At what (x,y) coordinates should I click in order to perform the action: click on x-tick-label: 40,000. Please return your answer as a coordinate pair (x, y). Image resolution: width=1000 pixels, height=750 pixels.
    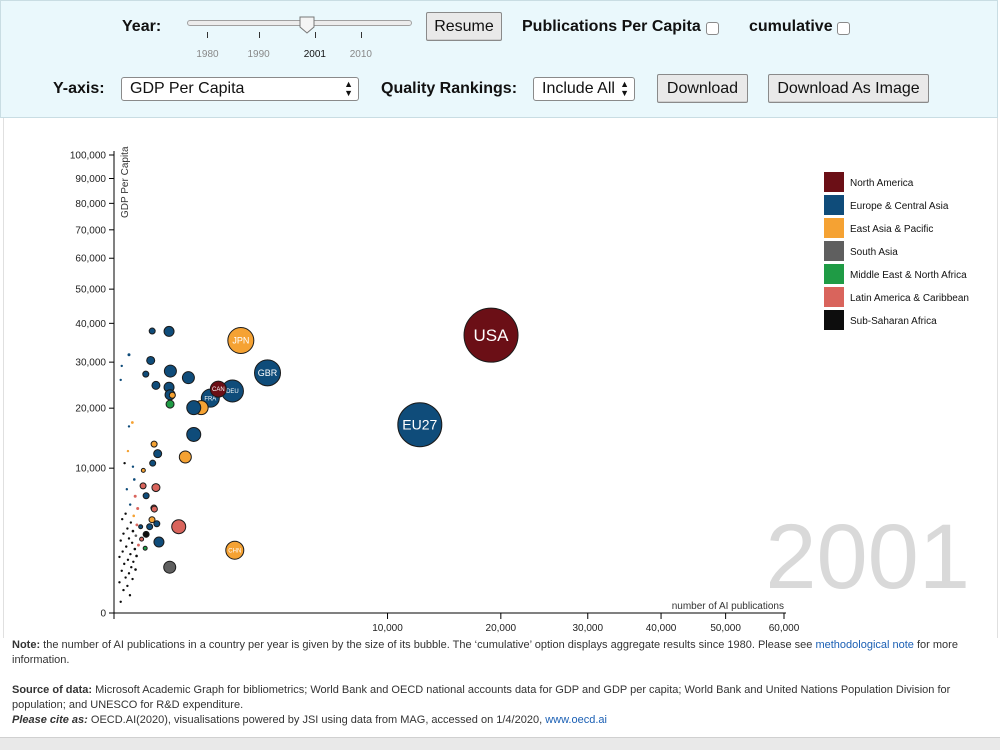
    Looking at the image, I should click on (661, 628).